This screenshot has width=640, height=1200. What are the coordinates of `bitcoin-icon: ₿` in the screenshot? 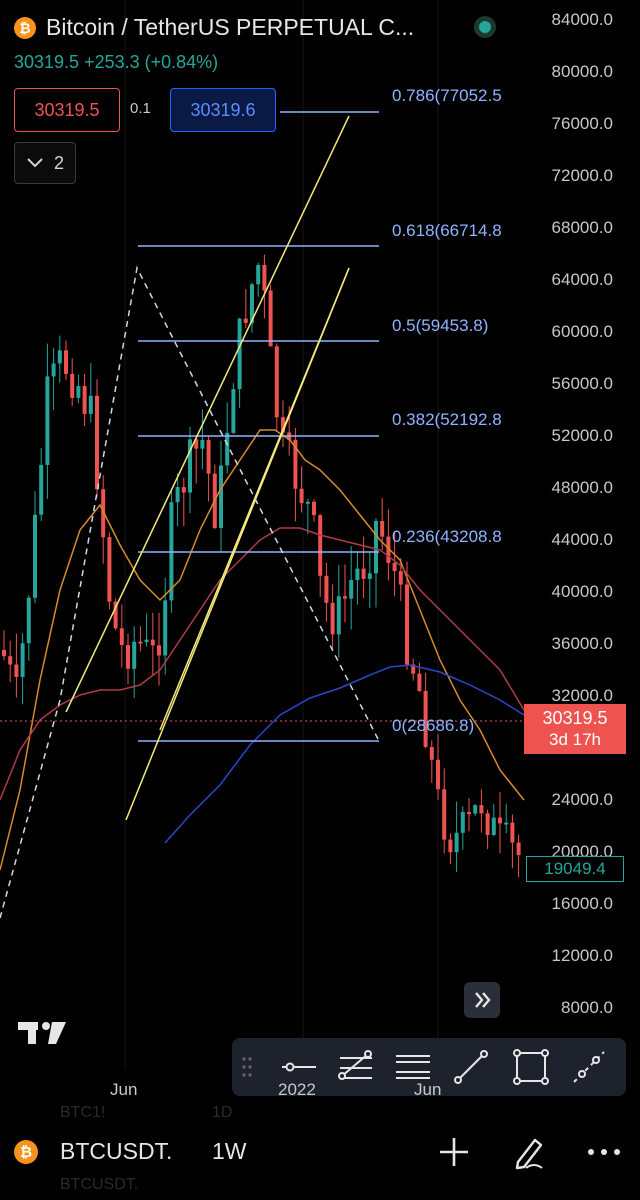 It's located at (25, 27).